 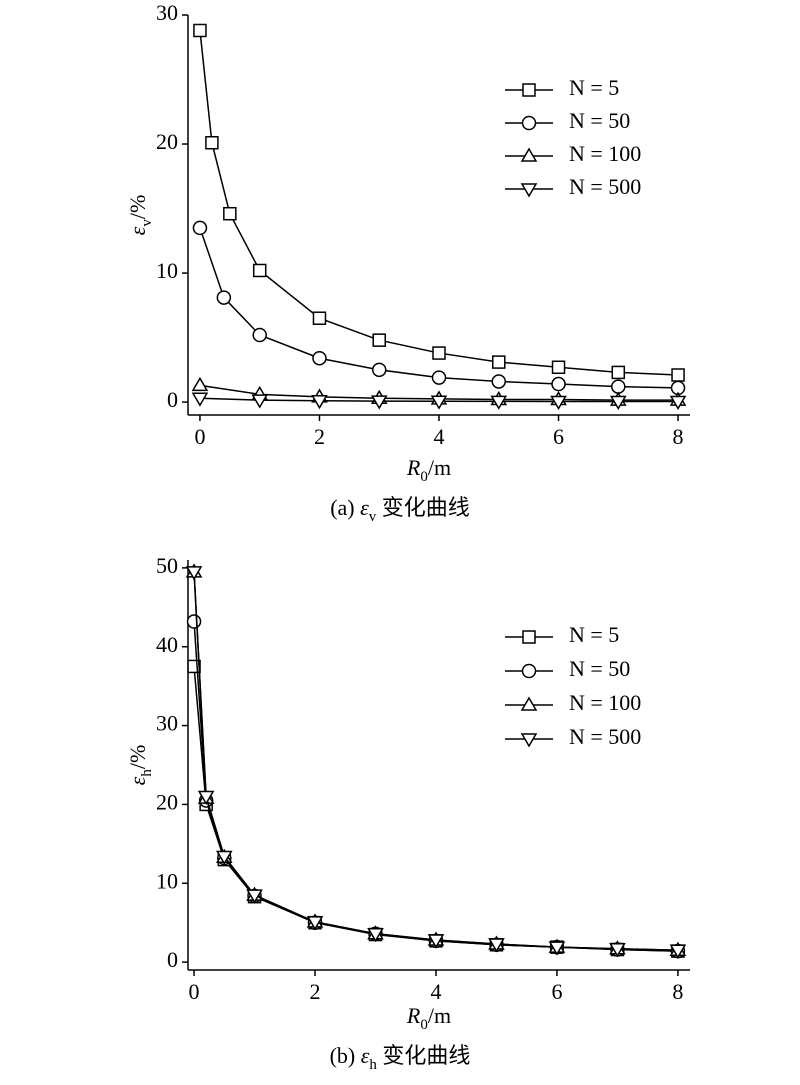 What do you see at coordinates (167, 141) in the screenshot?
I see `y-tick-label: 20` at bounding box center [167, 141].